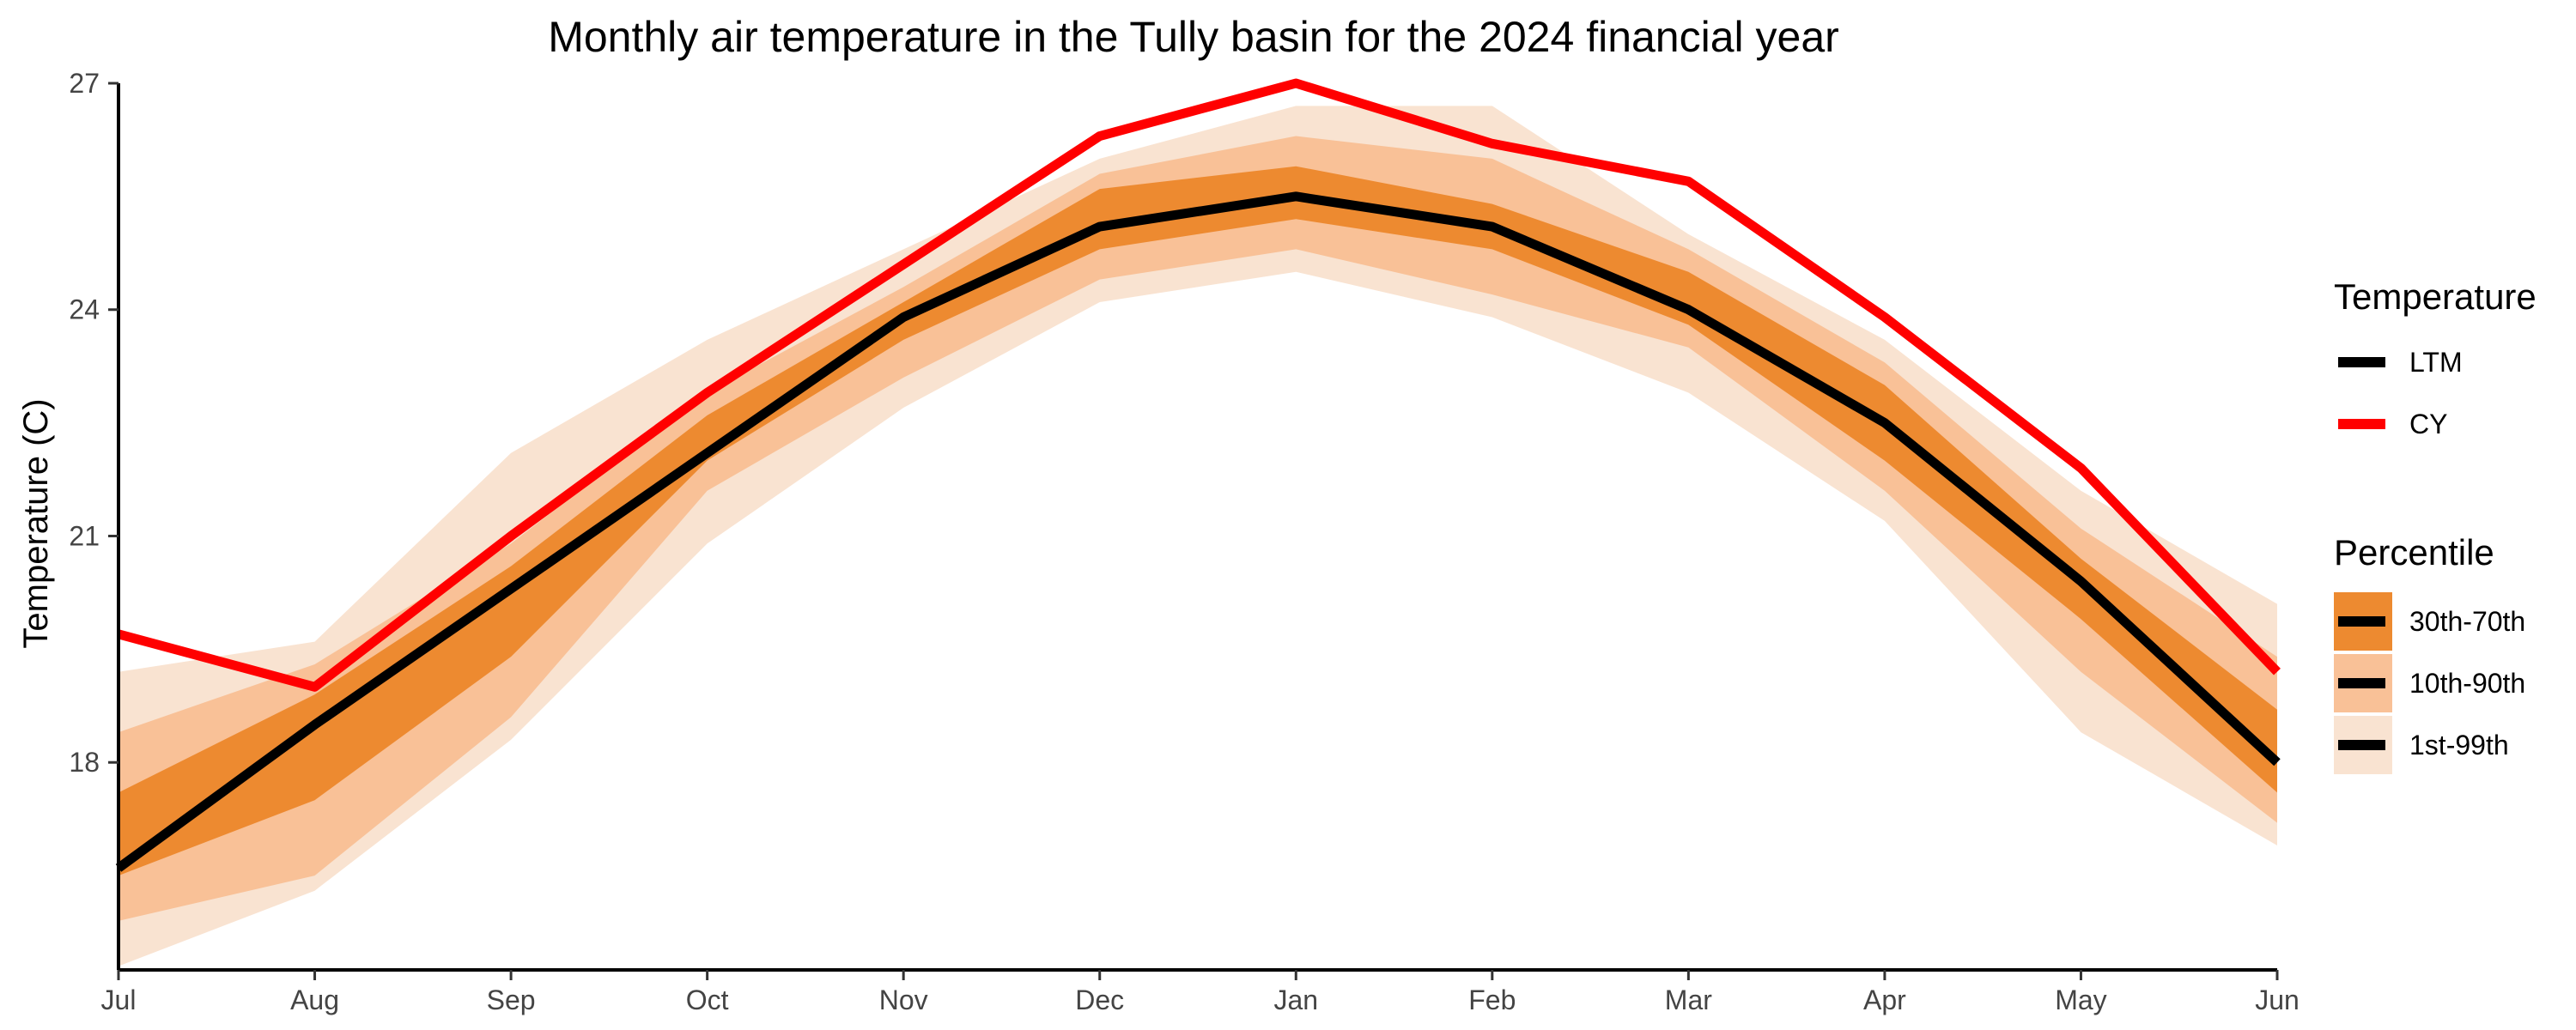 This screenshot has width=2576, height=1030. Describe the element at coordinates (512, 1000) in the screenshot. I see `x-tick-label: Sep` at that location.